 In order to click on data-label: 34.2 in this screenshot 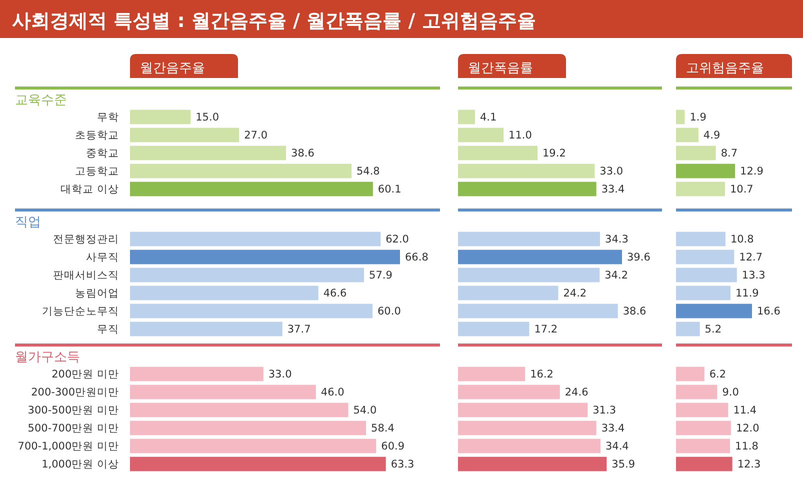, I will do `click(616, 276)`.